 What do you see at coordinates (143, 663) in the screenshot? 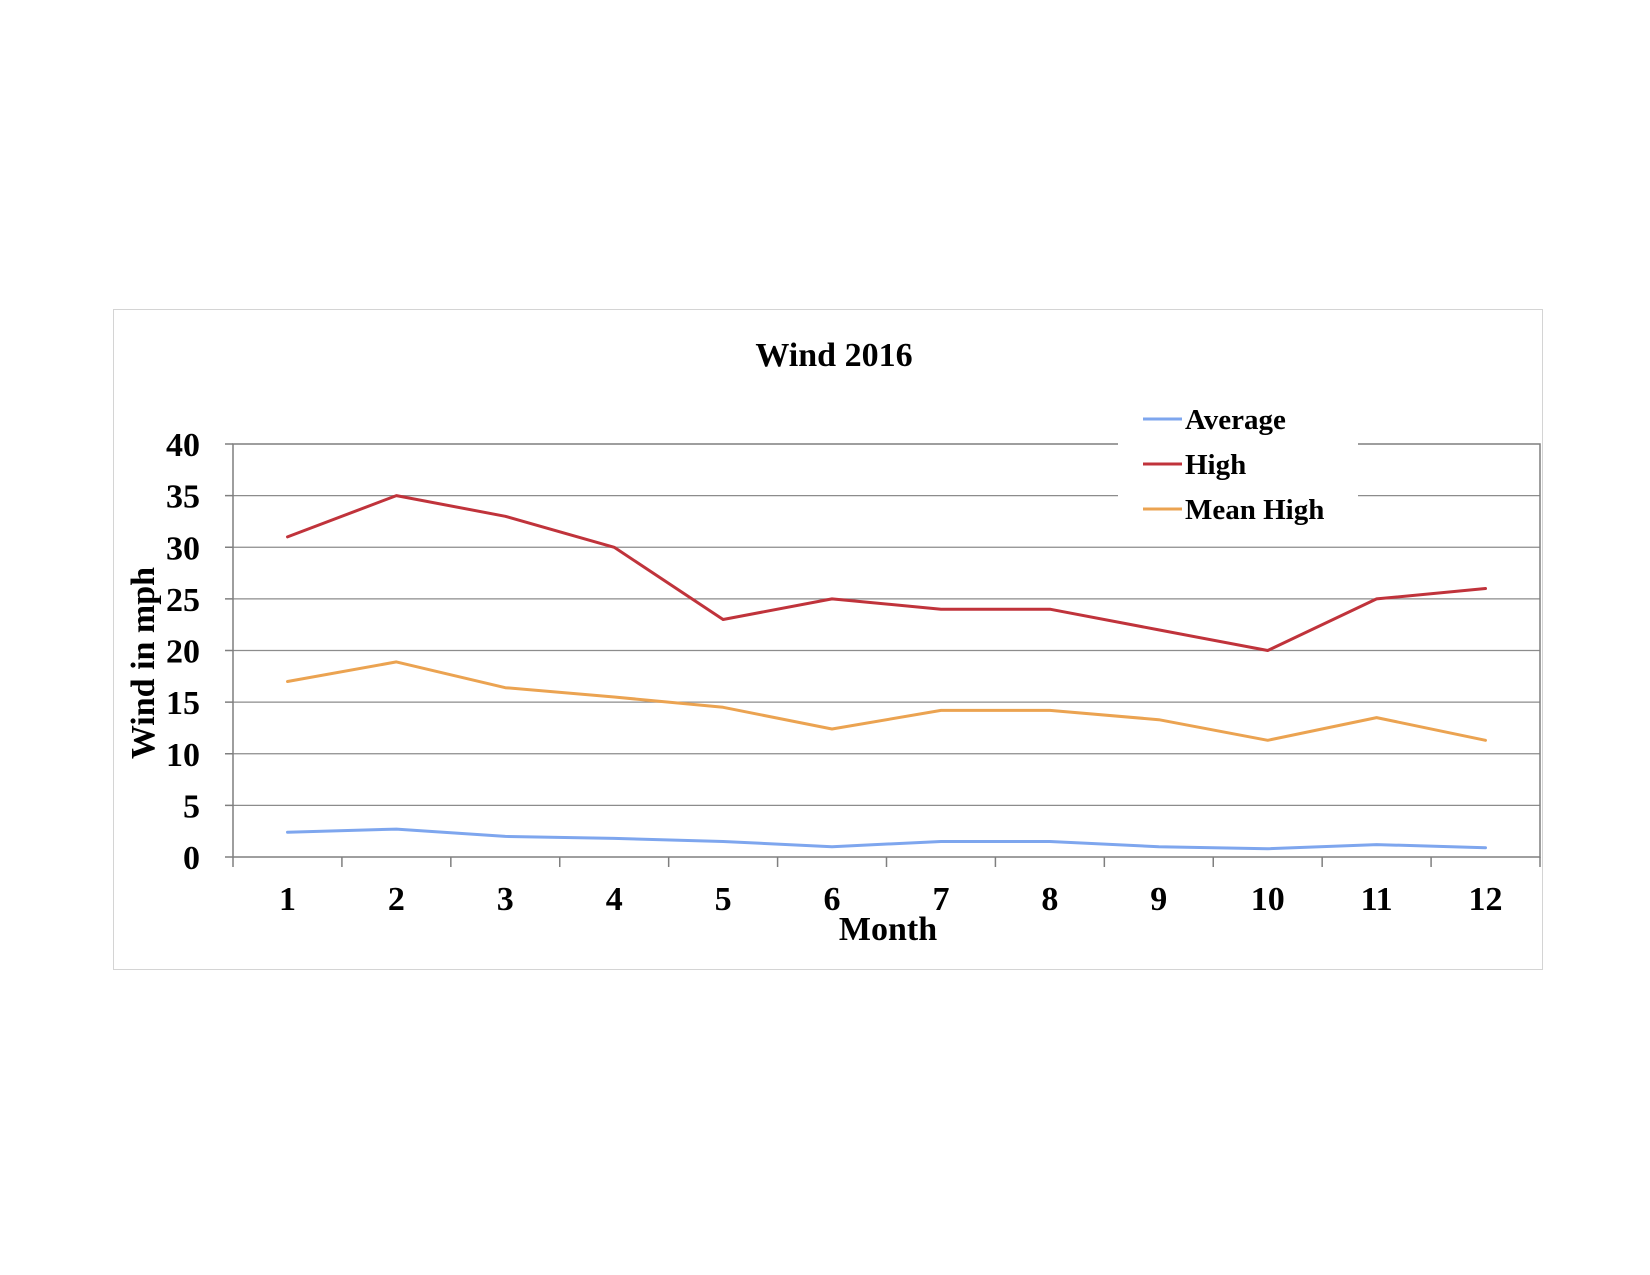
I see `y-axis-label: Wind in mph` at bounding box center [143, 663].